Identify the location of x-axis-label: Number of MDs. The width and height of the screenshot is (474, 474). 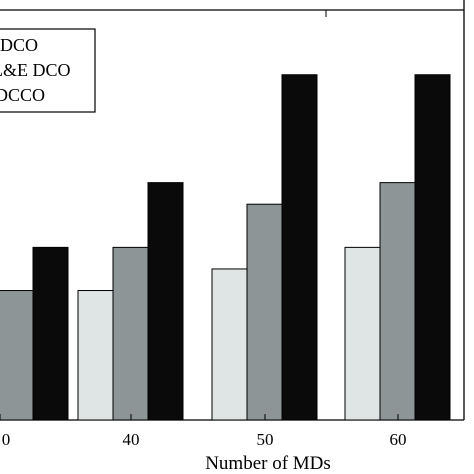
(268, 463).